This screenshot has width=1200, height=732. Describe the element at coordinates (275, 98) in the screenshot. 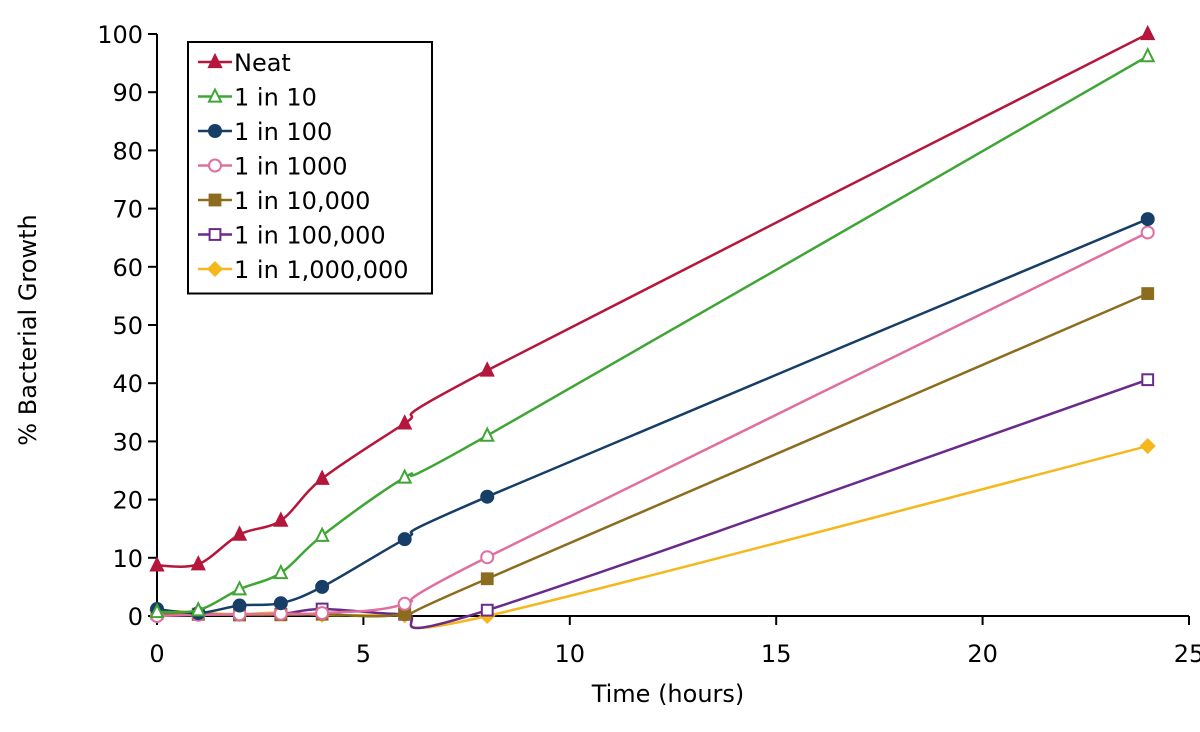

I see `legend-label: 1 in 10` at that location.